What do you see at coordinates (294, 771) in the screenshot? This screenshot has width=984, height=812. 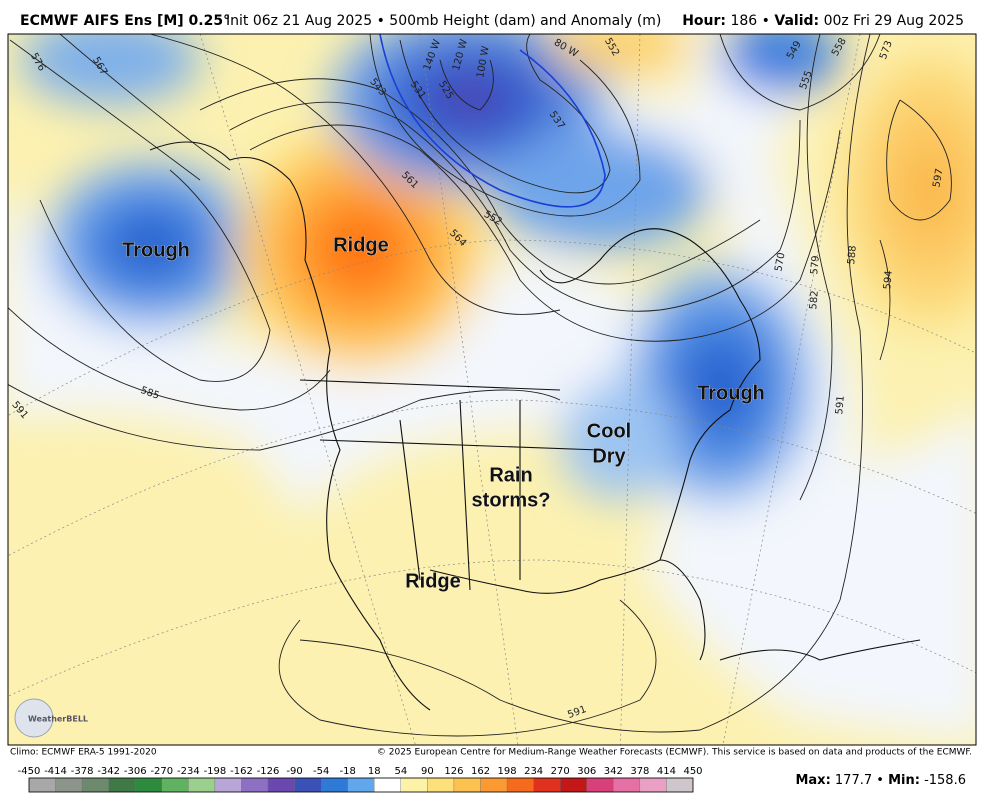 I see `colorbar-tick-label: -90` at bounding box center [294, 771].